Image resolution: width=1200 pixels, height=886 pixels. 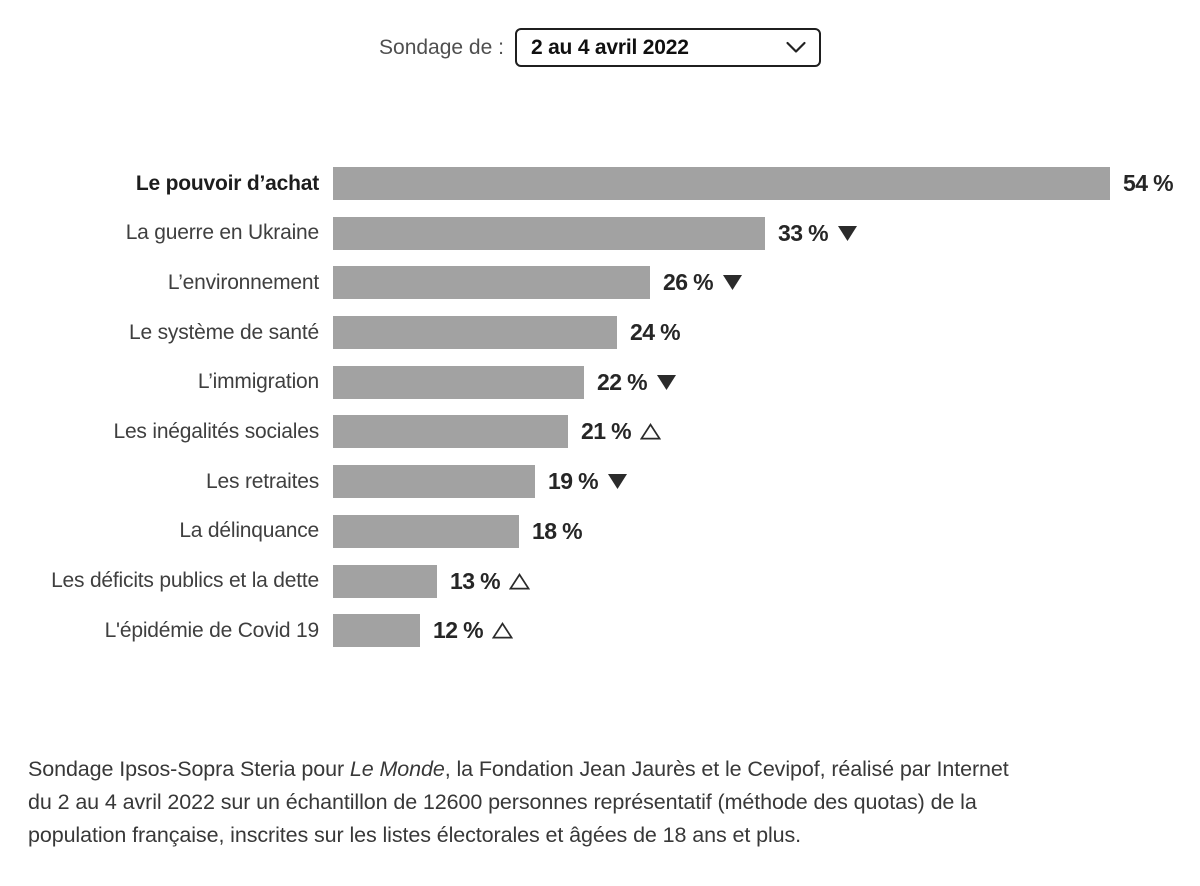 What do you see at coordinates (557, 530) in the screenshot?
I see `value-label: 18 %` at bounding box center [557, 530].